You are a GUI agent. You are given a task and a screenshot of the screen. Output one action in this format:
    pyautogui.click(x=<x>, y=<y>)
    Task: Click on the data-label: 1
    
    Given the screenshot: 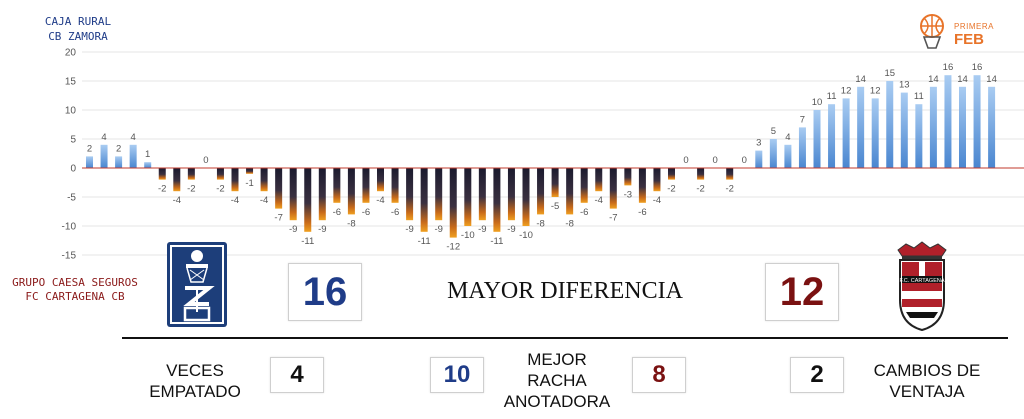 What is the action you would take?
    pyautogui.click(x=147, y=154)
    